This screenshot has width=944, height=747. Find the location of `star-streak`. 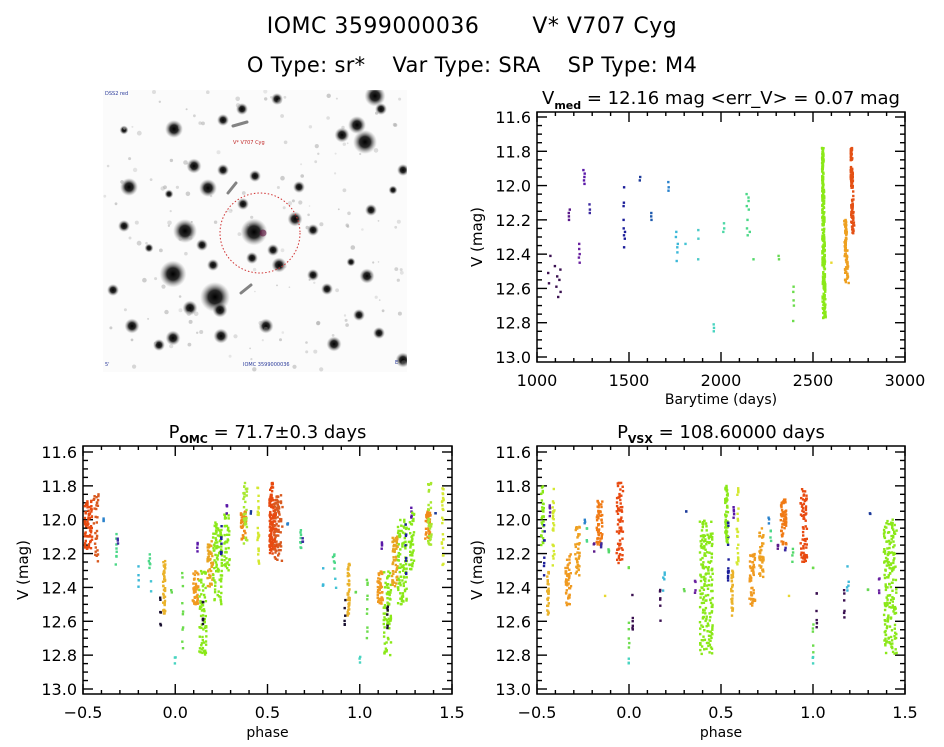

star-streak is located at coordinates (240, 124).